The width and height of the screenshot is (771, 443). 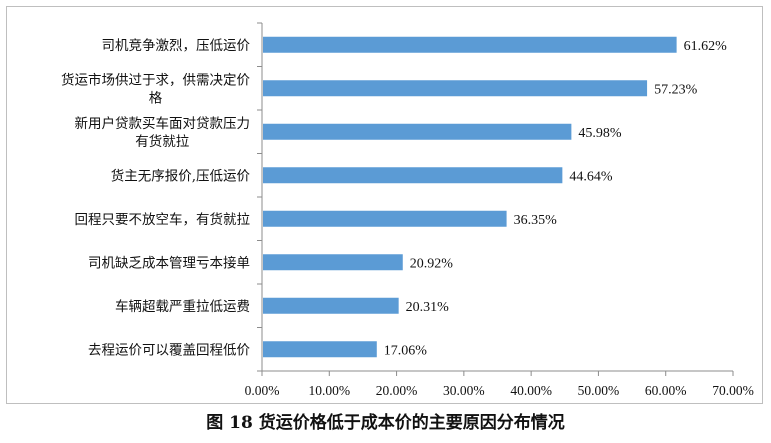 What do you see at coordinates (591, 176) in the screenshot?
I see `value-label: 44.64%` at bounding box center [591, 176].